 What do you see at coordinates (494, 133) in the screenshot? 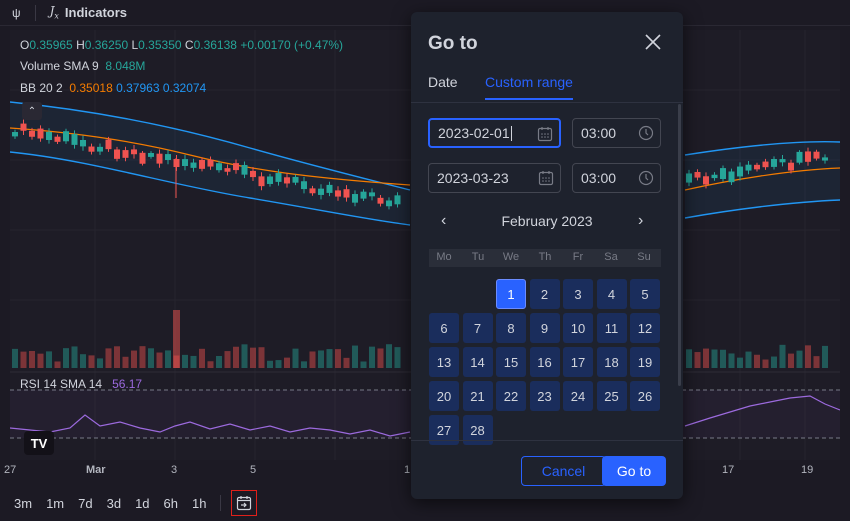
I see `start-date-input: 2023-02-01` at bounding box center [494, 133].